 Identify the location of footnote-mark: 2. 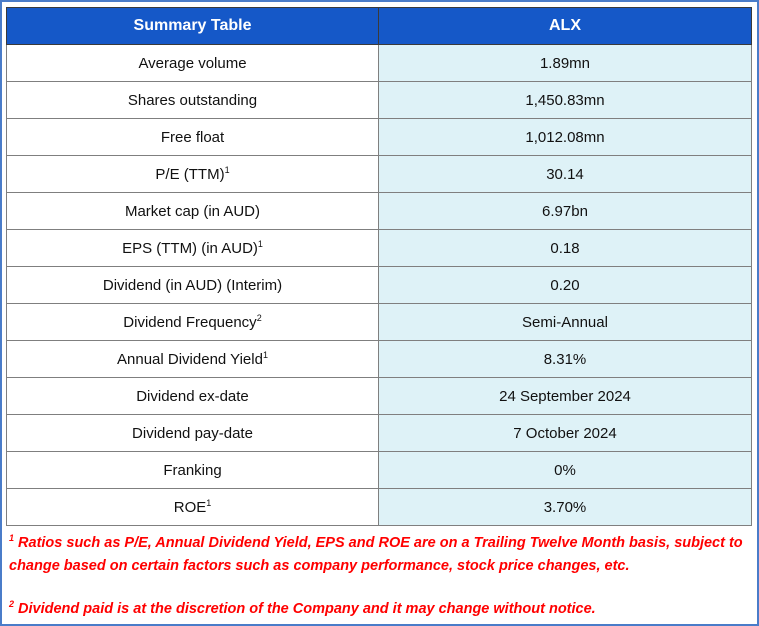
(12, 604).